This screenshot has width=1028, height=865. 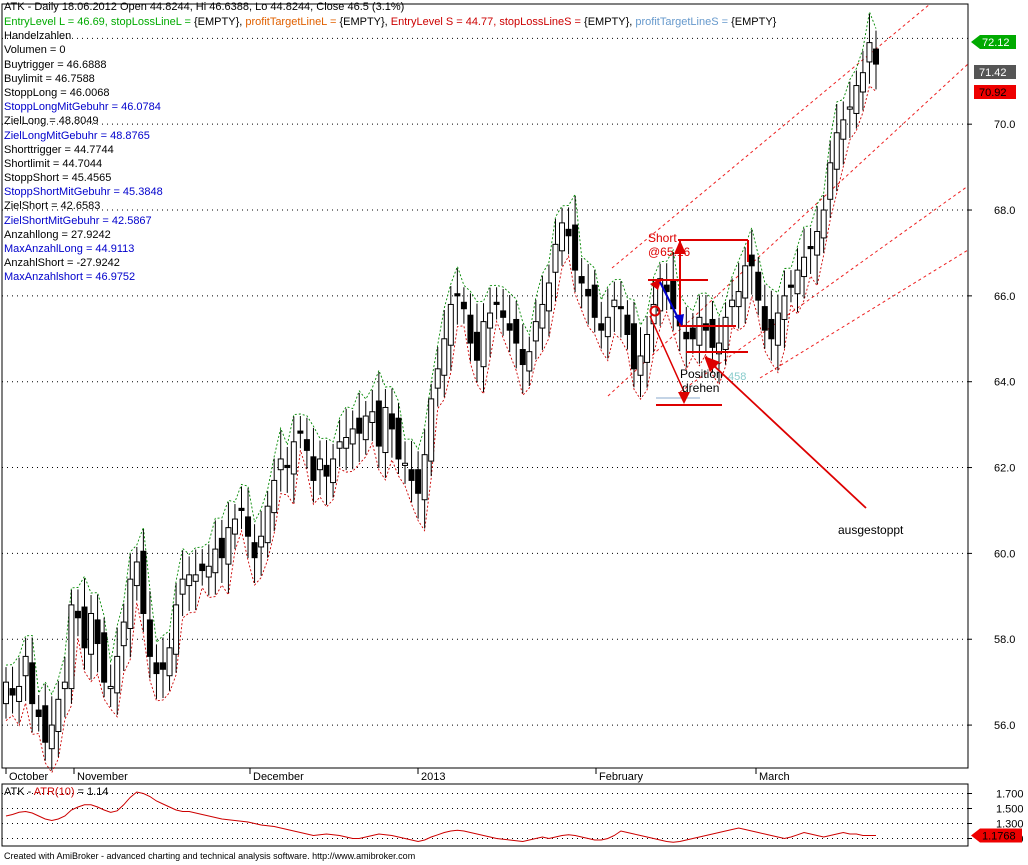 I want to click on up-arrowhead, so click(x=680, y=247).